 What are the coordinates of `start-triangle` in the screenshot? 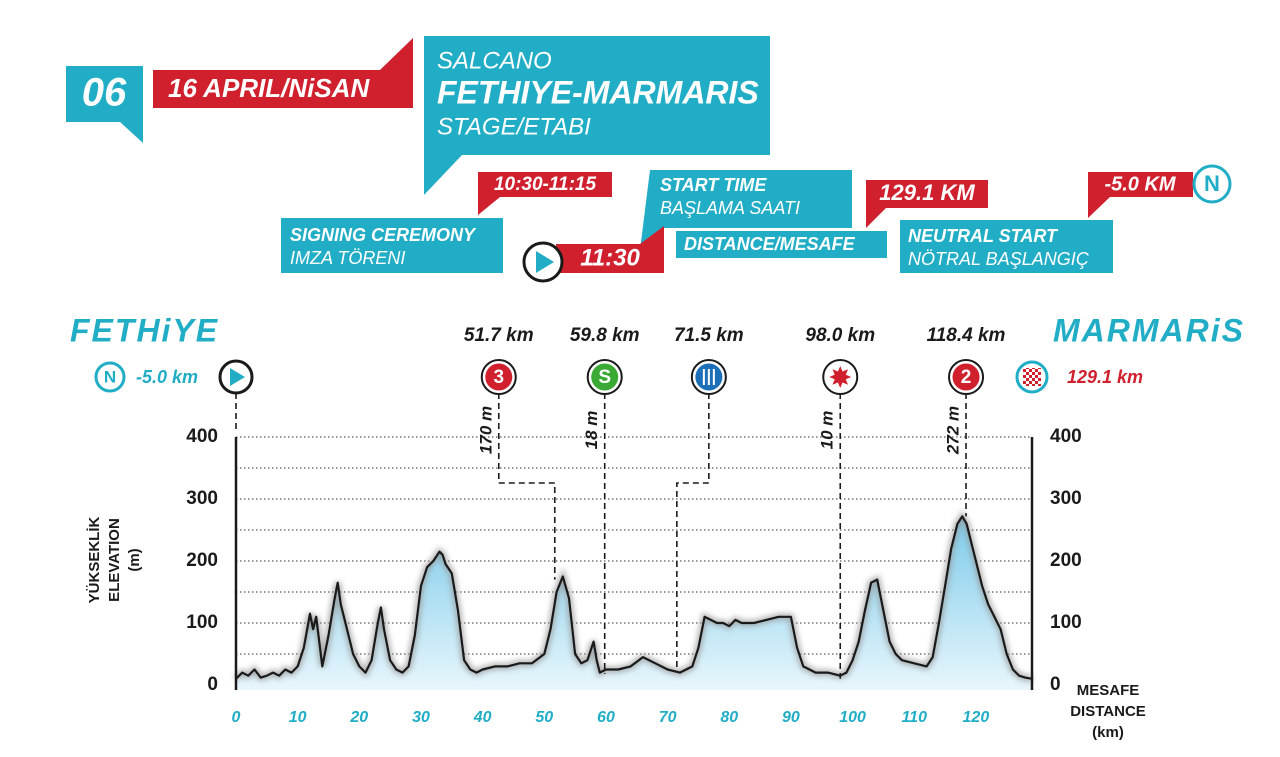 It's located at (237, 377).